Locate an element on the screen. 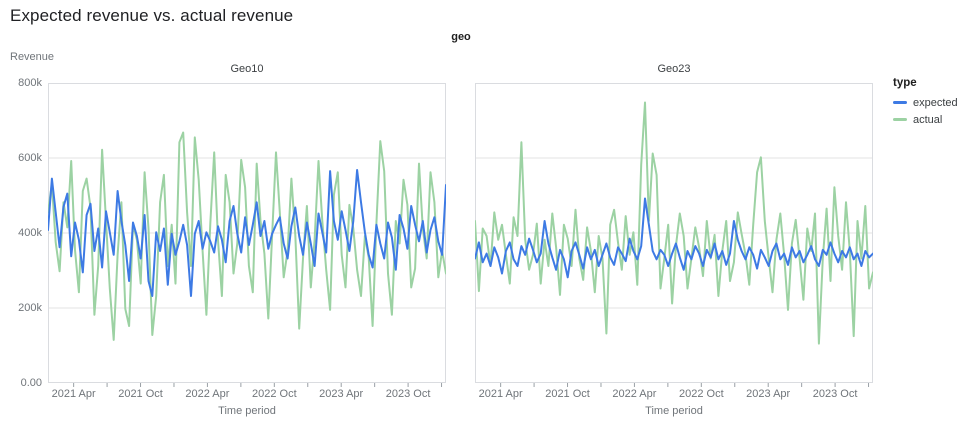 Image resolution: width=958 pixels, height=424 pixels. y-axis-tick-labels: 800k 600k 400k 200k 0.00 is located at coordinates (21, 233).